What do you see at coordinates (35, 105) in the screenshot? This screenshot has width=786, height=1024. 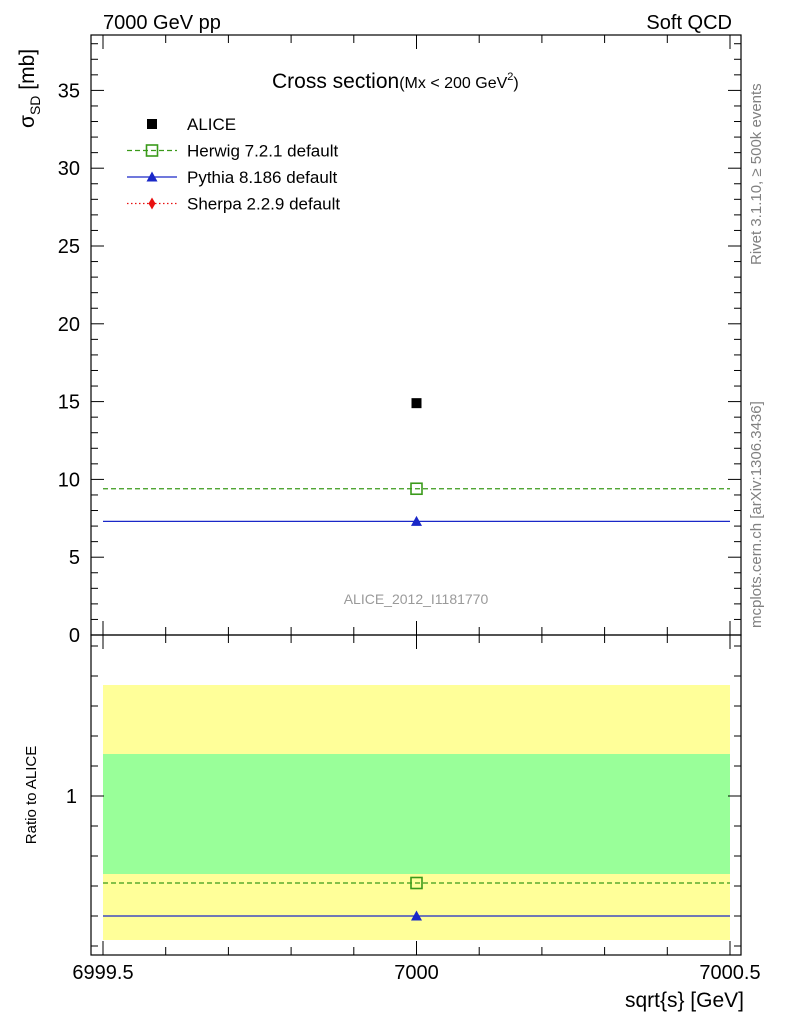 I see `ylabel-subscript: SD` at bounding box center [35, 105].